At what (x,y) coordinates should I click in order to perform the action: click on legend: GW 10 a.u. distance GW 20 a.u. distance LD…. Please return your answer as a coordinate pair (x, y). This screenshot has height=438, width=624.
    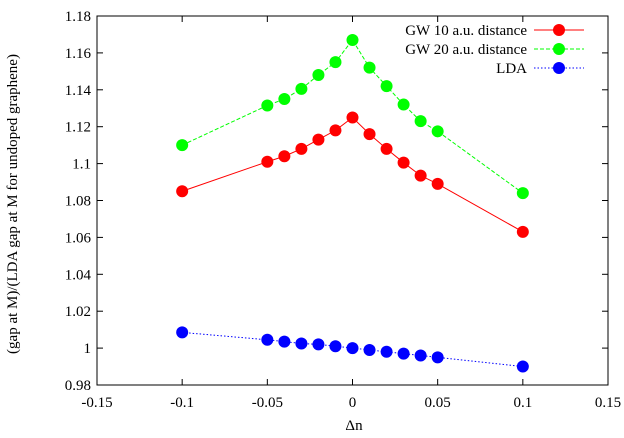
    Looking at the image, I should click on (494, 50).